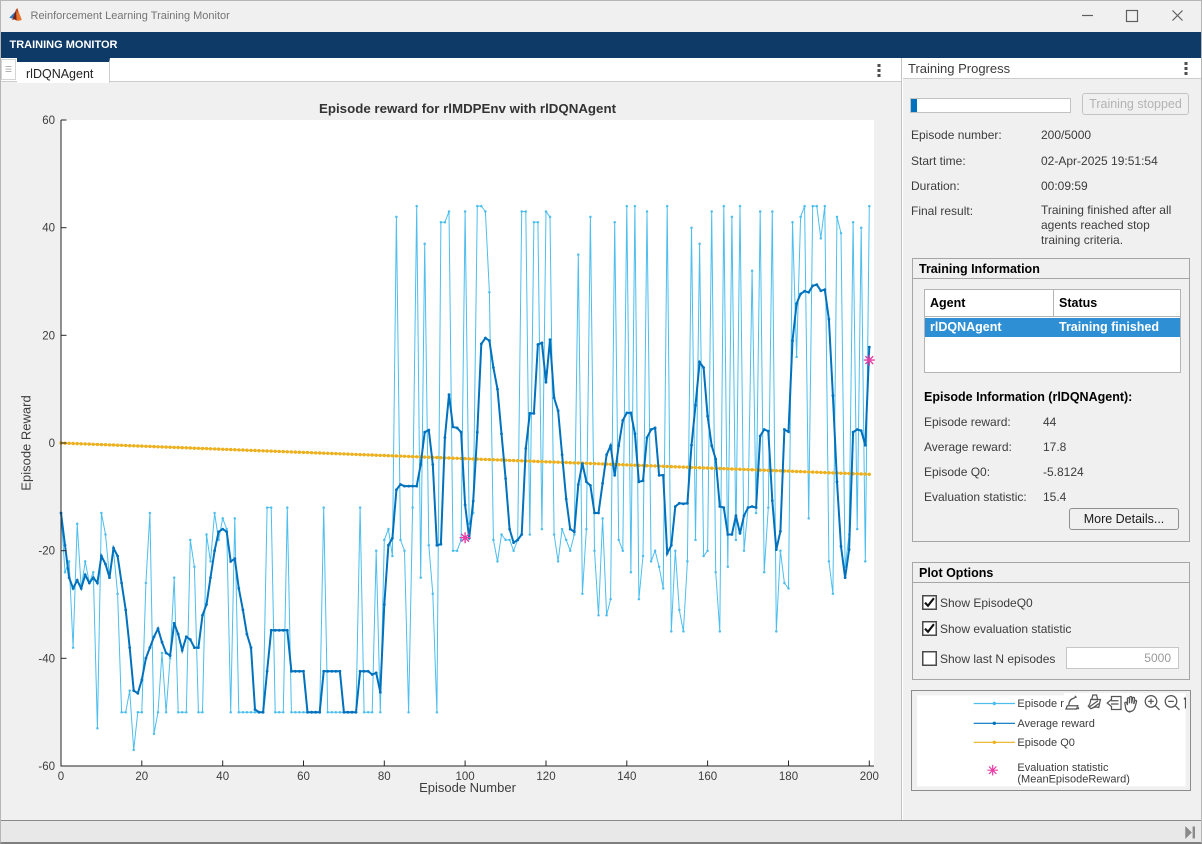  What do you see at coordinates (1055, 724) in the screenshot?
I see `svg-text: Average reward` at bounding box center [1055, 724].